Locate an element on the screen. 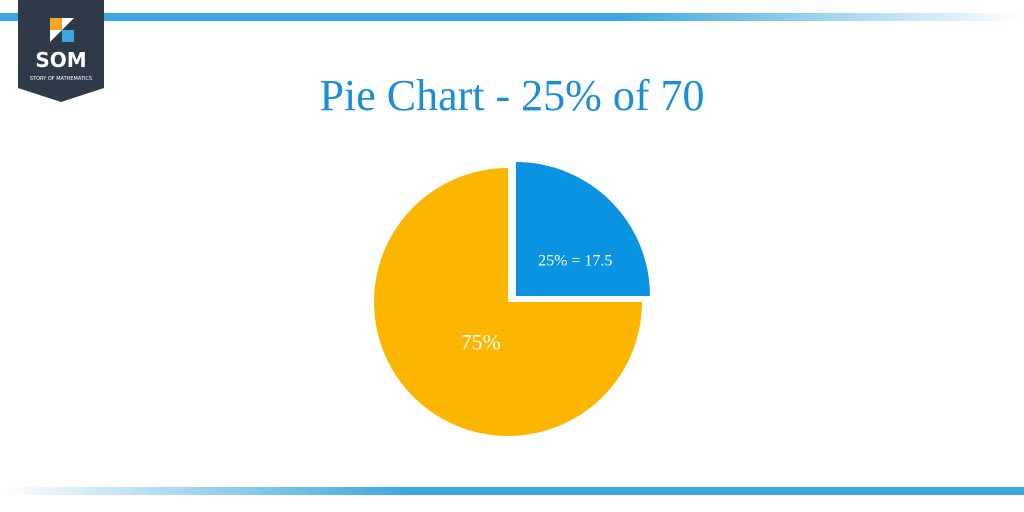 The image size is (1024, 512). logo-badge is located at coordinates (61, 51).